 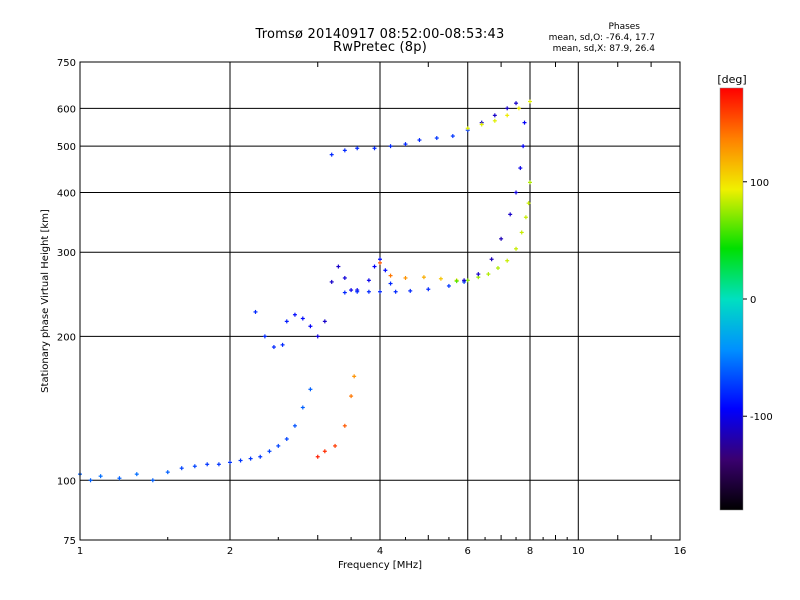 I want to click on chart-subtitle: RwPretec (8p), so click(x=380, y=47).